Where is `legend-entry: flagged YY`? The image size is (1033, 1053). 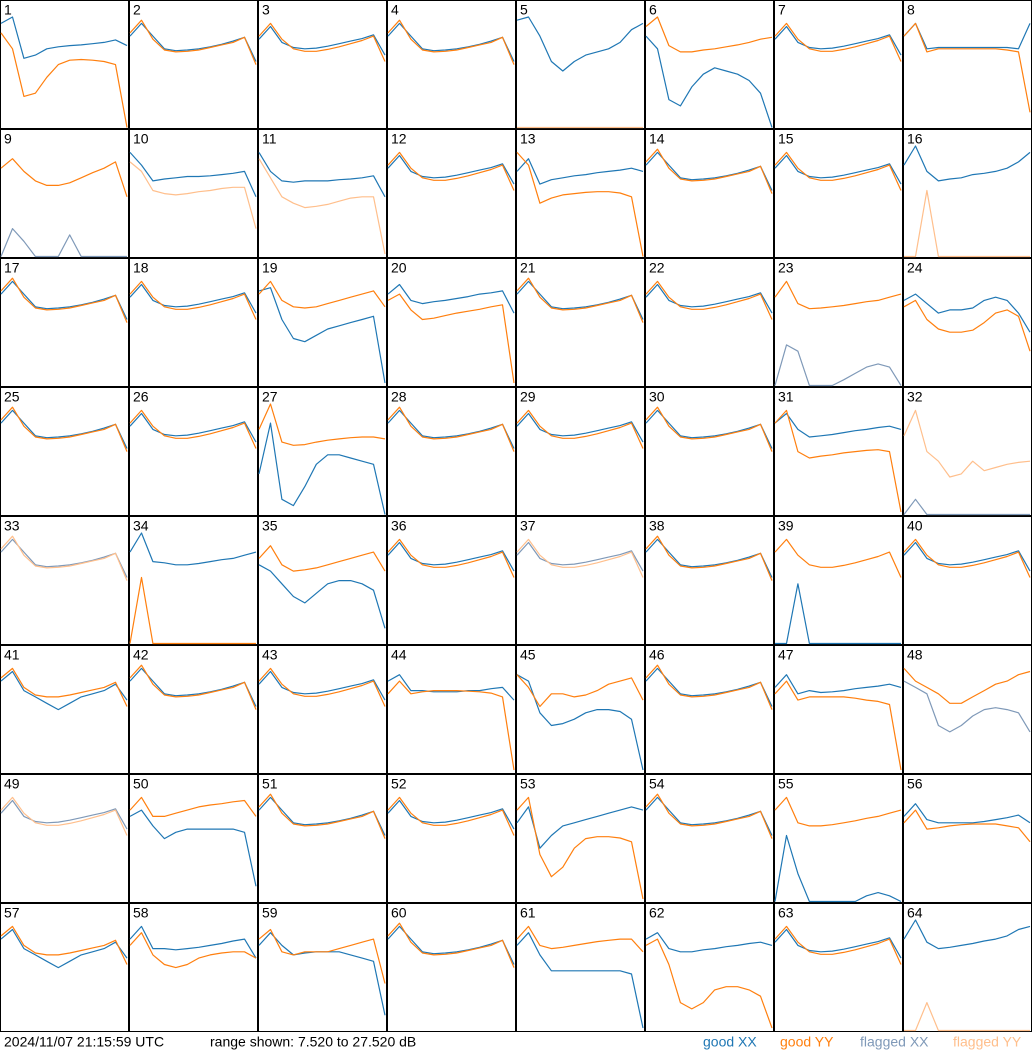 legend-entry: flagged YY is located at coordinates (987, 1042).